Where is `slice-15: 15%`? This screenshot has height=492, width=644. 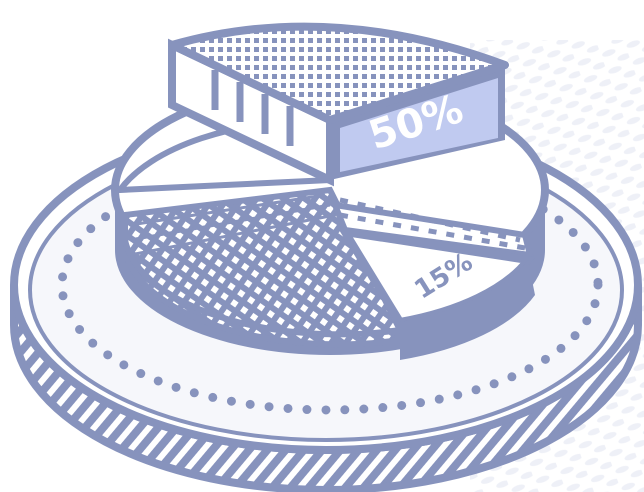 slice-15: 15% is located at coordinates (436, 293).